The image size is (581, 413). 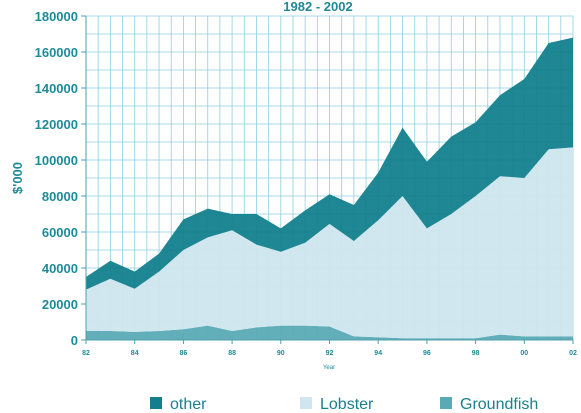 What do you see at coordinates (317, 7) in the screenshot?
I see `chart-title: 1982 - 2002` at bounding box center [317, 7].